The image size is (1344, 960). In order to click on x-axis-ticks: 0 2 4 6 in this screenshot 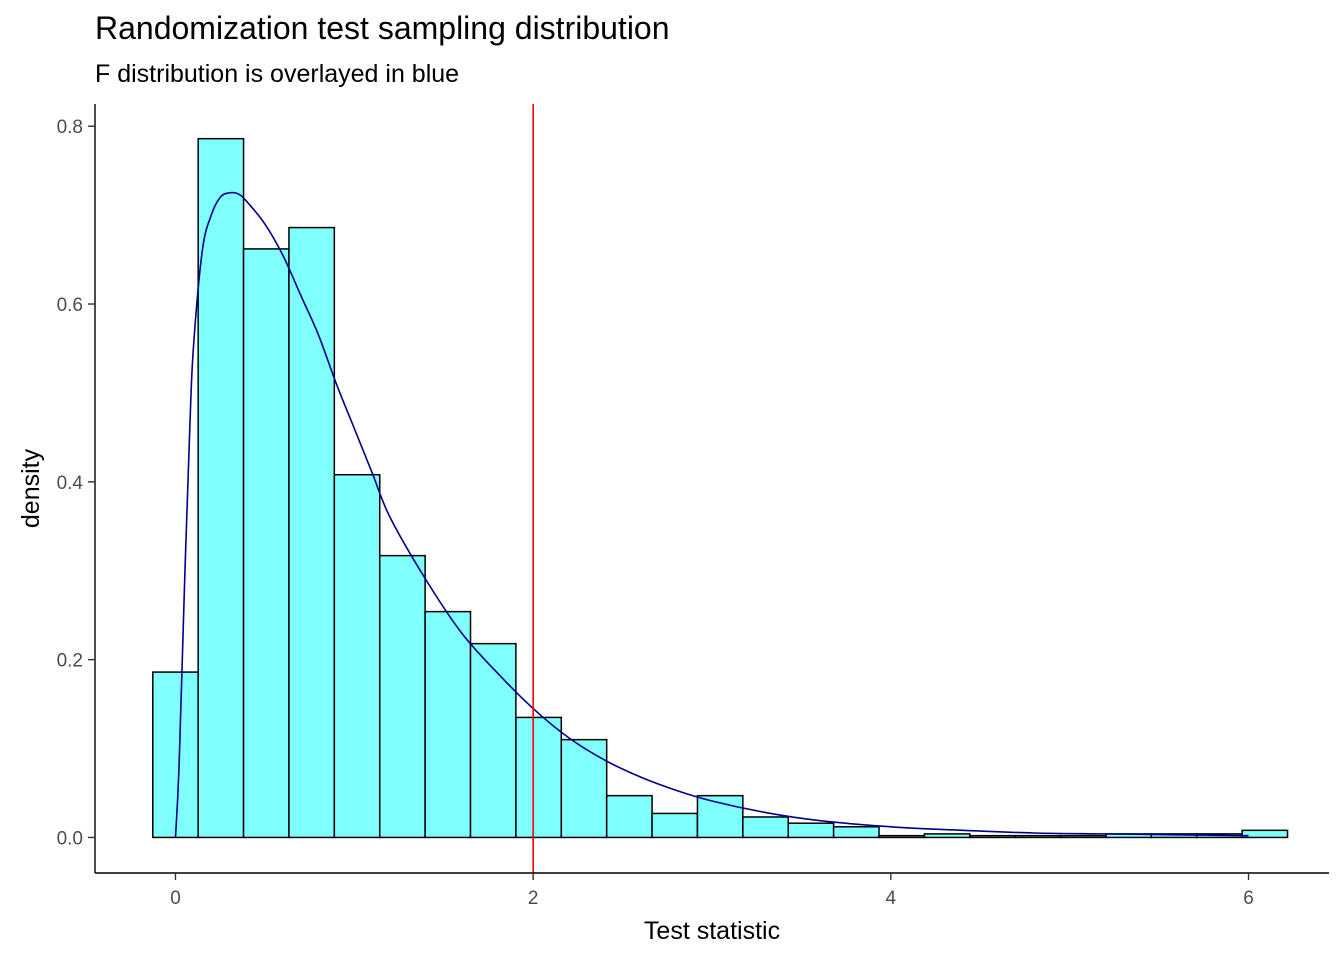, I will do `click(712, 891)`.